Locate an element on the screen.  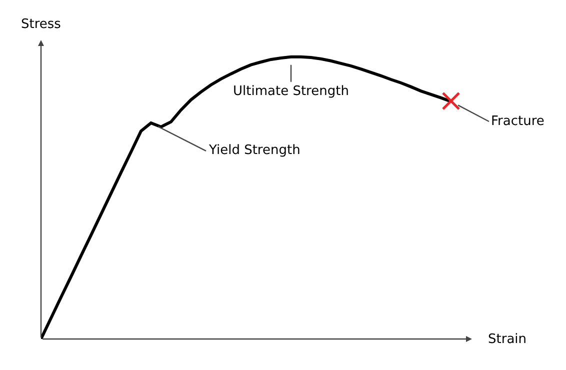
text: Fracture is located at coordinates (517, 121).